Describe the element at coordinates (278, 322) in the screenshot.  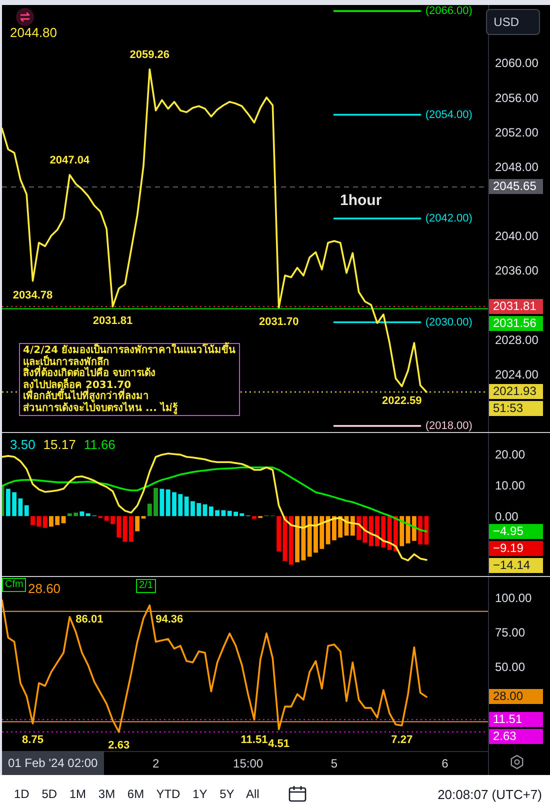
I see `data-label: 2031.70` at that location.